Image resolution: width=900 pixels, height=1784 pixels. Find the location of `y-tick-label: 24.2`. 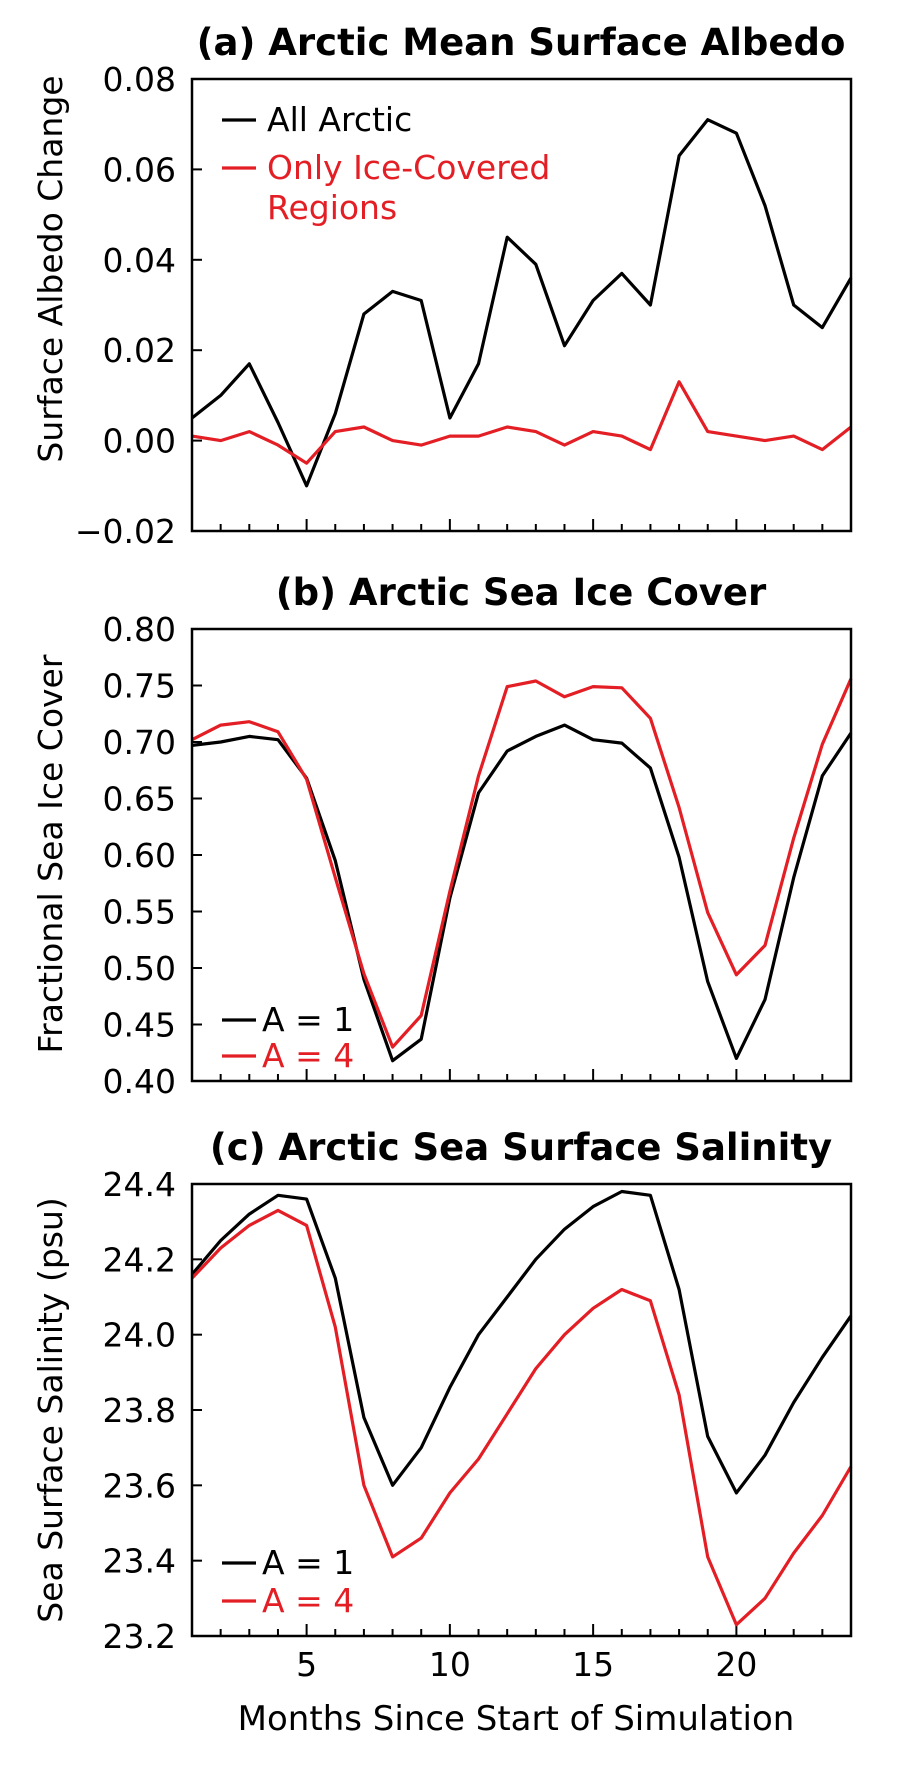

y-tick-label: 24.2 is located at coordinates (139, 1259).